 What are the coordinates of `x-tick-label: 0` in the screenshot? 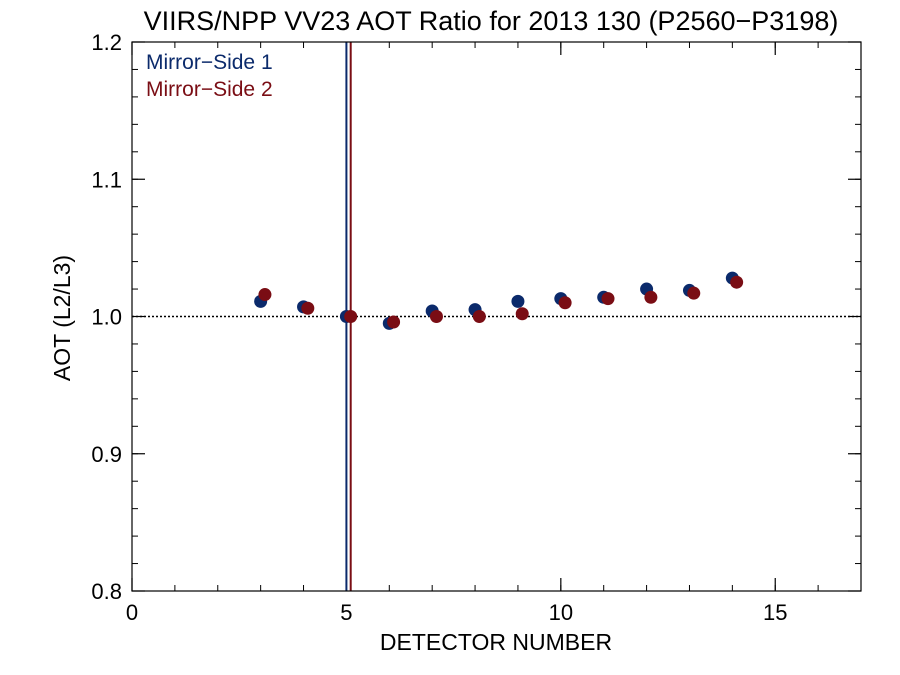 It's located at (132, 612).